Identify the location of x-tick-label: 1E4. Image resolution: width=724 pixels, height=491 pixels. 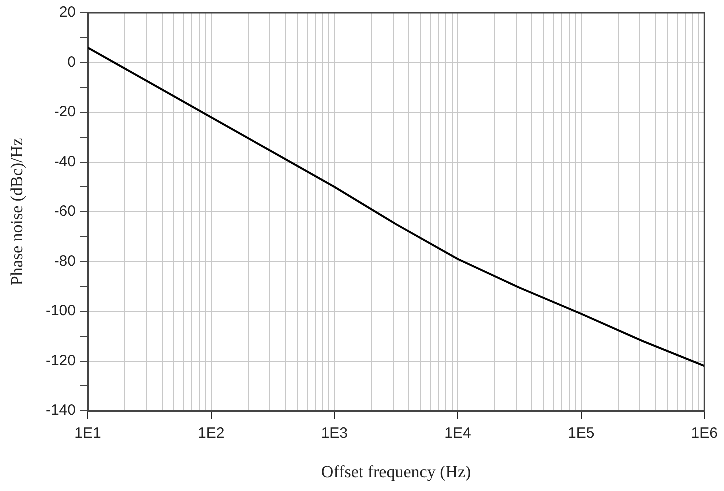
(458, 433).